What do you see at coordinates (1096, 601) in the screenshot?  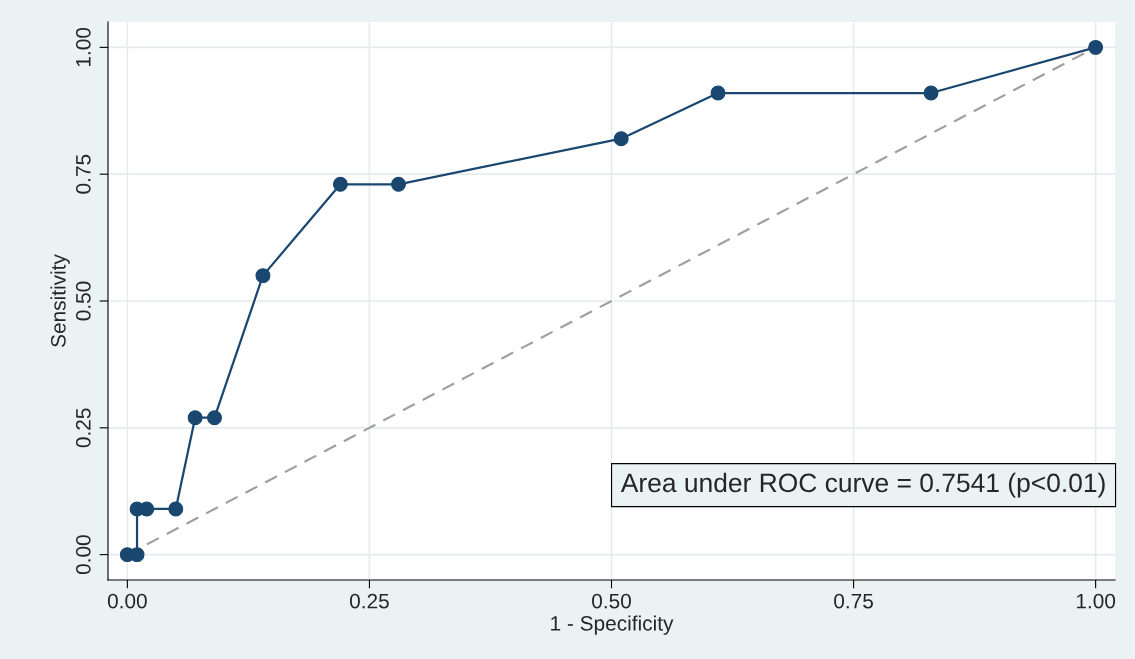 I see `x-tick-label: 1.00` at bounding box center [1096, 601].